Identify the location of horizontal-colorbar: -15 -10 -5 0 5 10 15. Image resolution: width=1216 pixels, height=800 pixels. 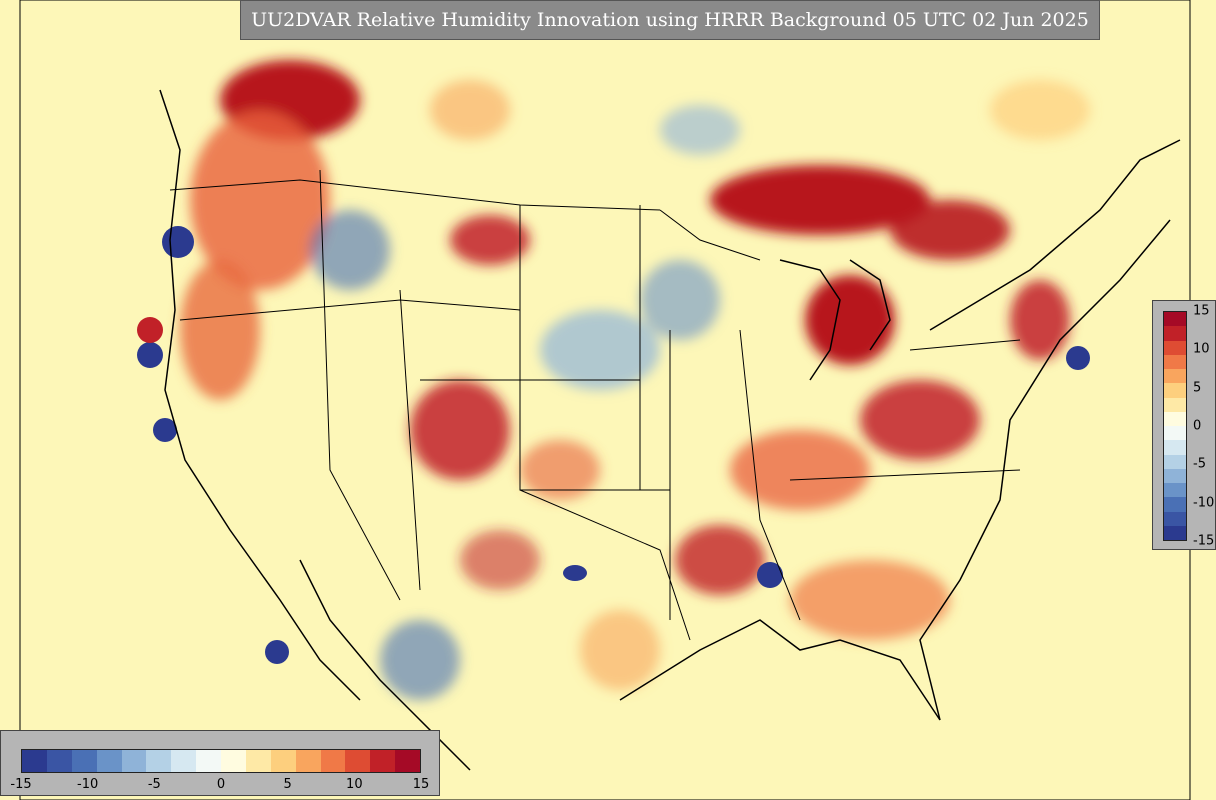
(220, 763).